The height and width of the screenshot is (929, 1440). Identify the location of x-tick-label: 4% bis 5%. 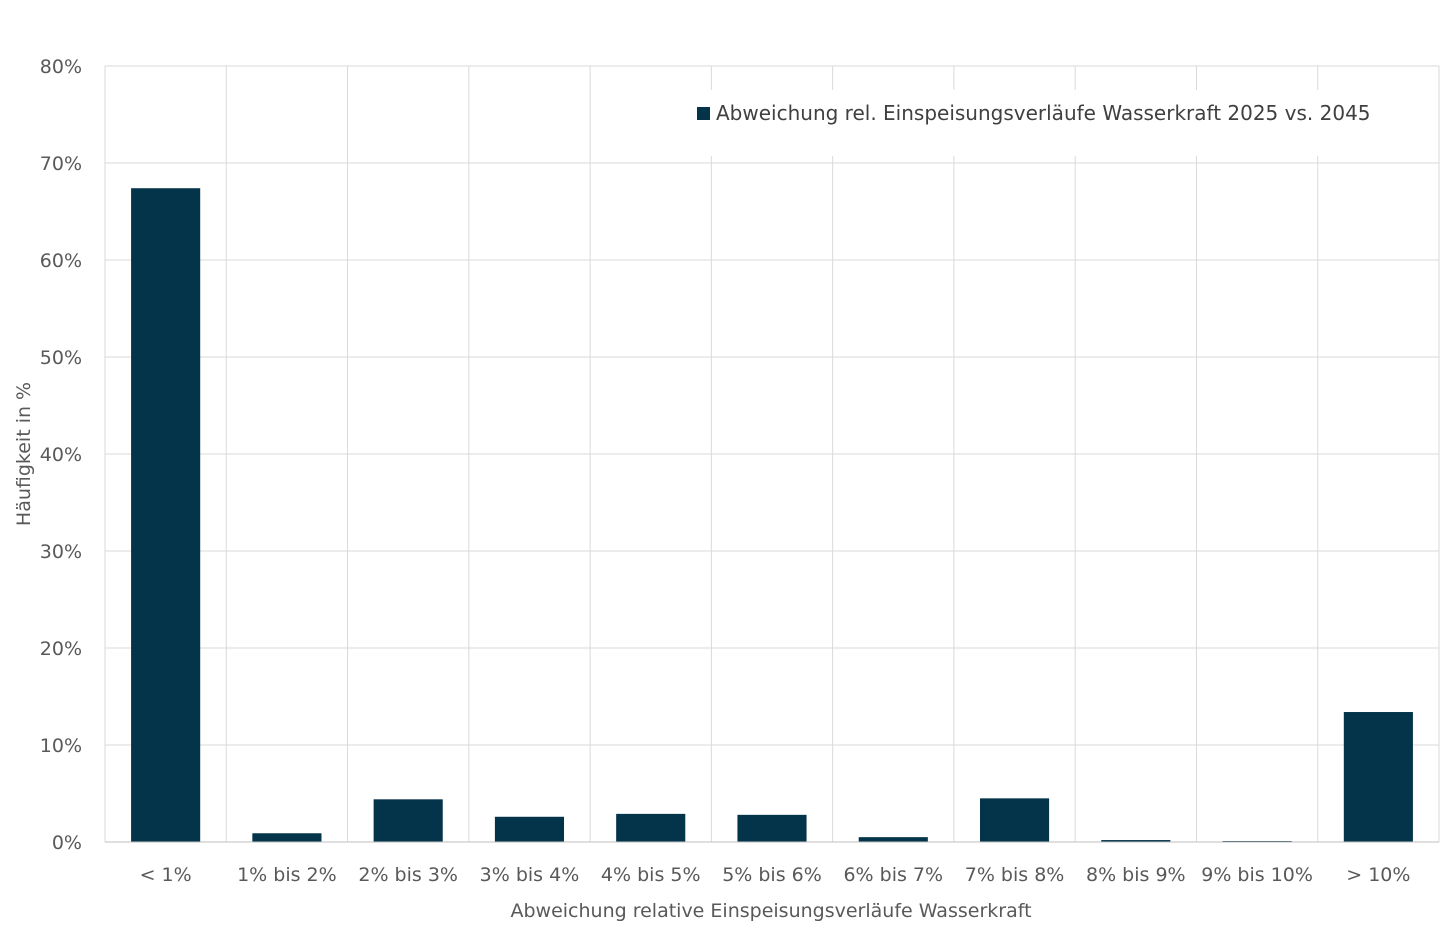
(651, 875).